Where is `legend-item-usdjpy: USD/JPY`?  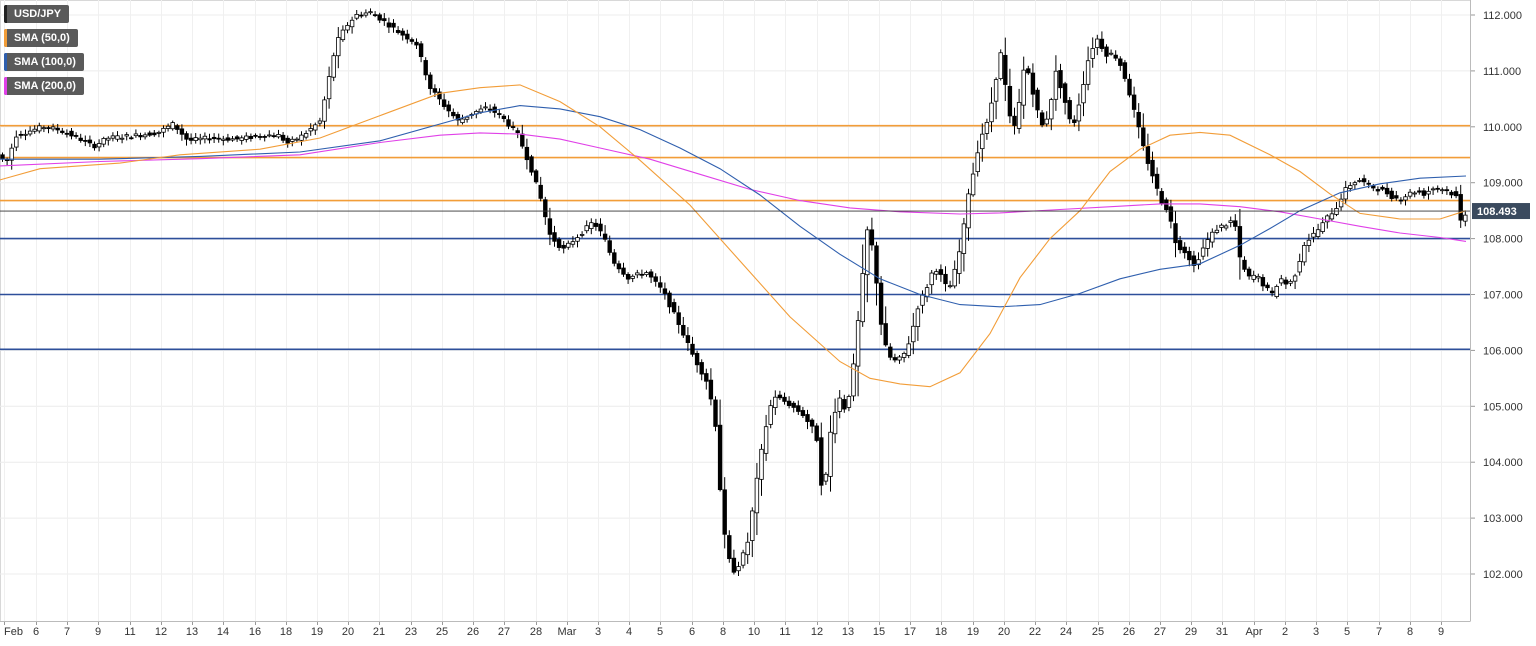 legend-item-usdjpy: USD/JPY is located at coordinates (37, 14).